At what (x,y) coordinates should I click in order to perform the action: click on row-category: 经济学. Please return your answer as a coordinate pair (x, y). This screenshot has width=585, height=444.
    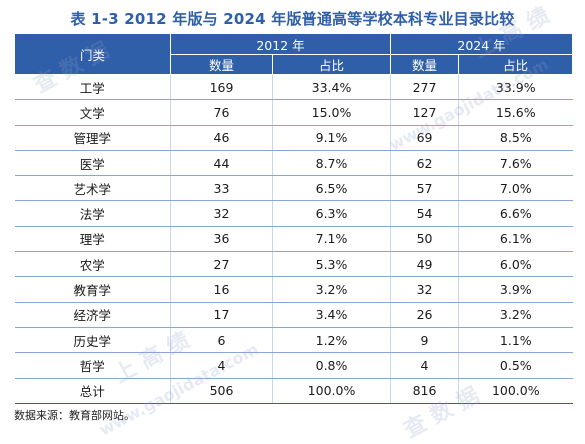
    Looking at the image, I should click on (92, 315).